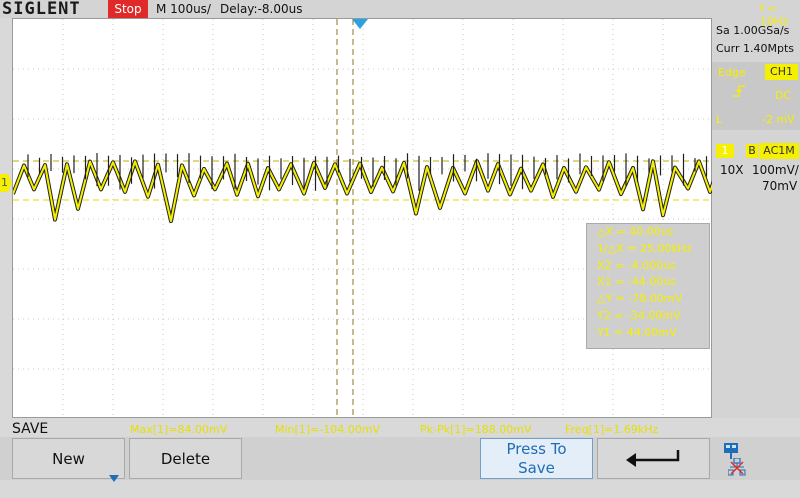 The width and height of the screenshot is (800, 498). Describe the element at coordinates (753, 30) in the screenshot. I see `sample-rate: Sa 1.00GSa/s` at that location.